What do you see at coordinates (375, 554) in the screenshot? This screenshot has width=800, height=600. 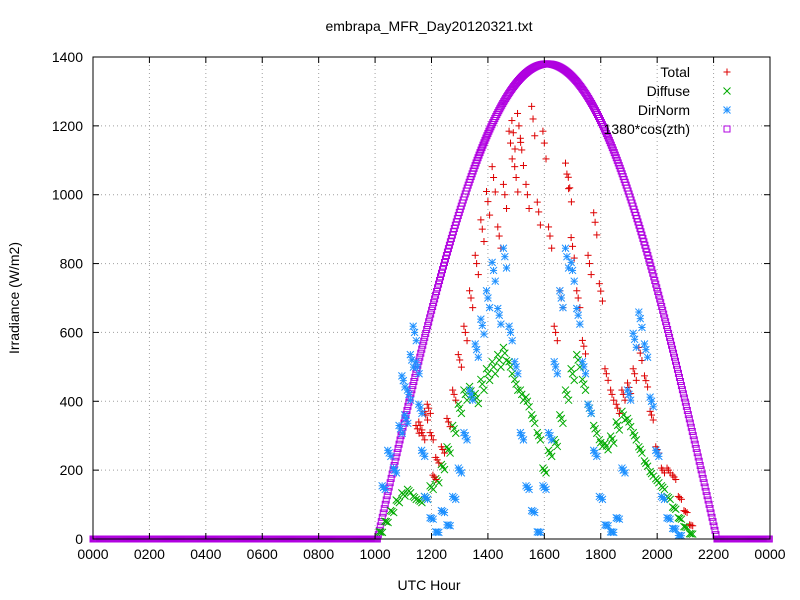 I see `x-tick-label: 1000` at bounding box center [375, 554].